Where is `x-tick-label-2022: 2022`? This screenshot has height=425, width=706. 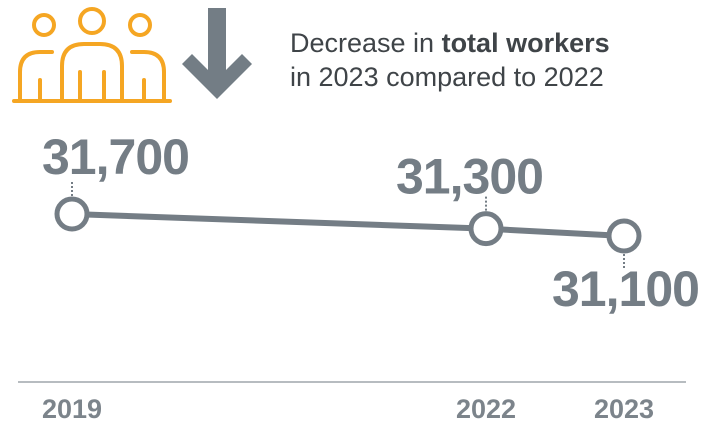
x-tick-label-2022: 2022 is located at coordinates (486, 409).